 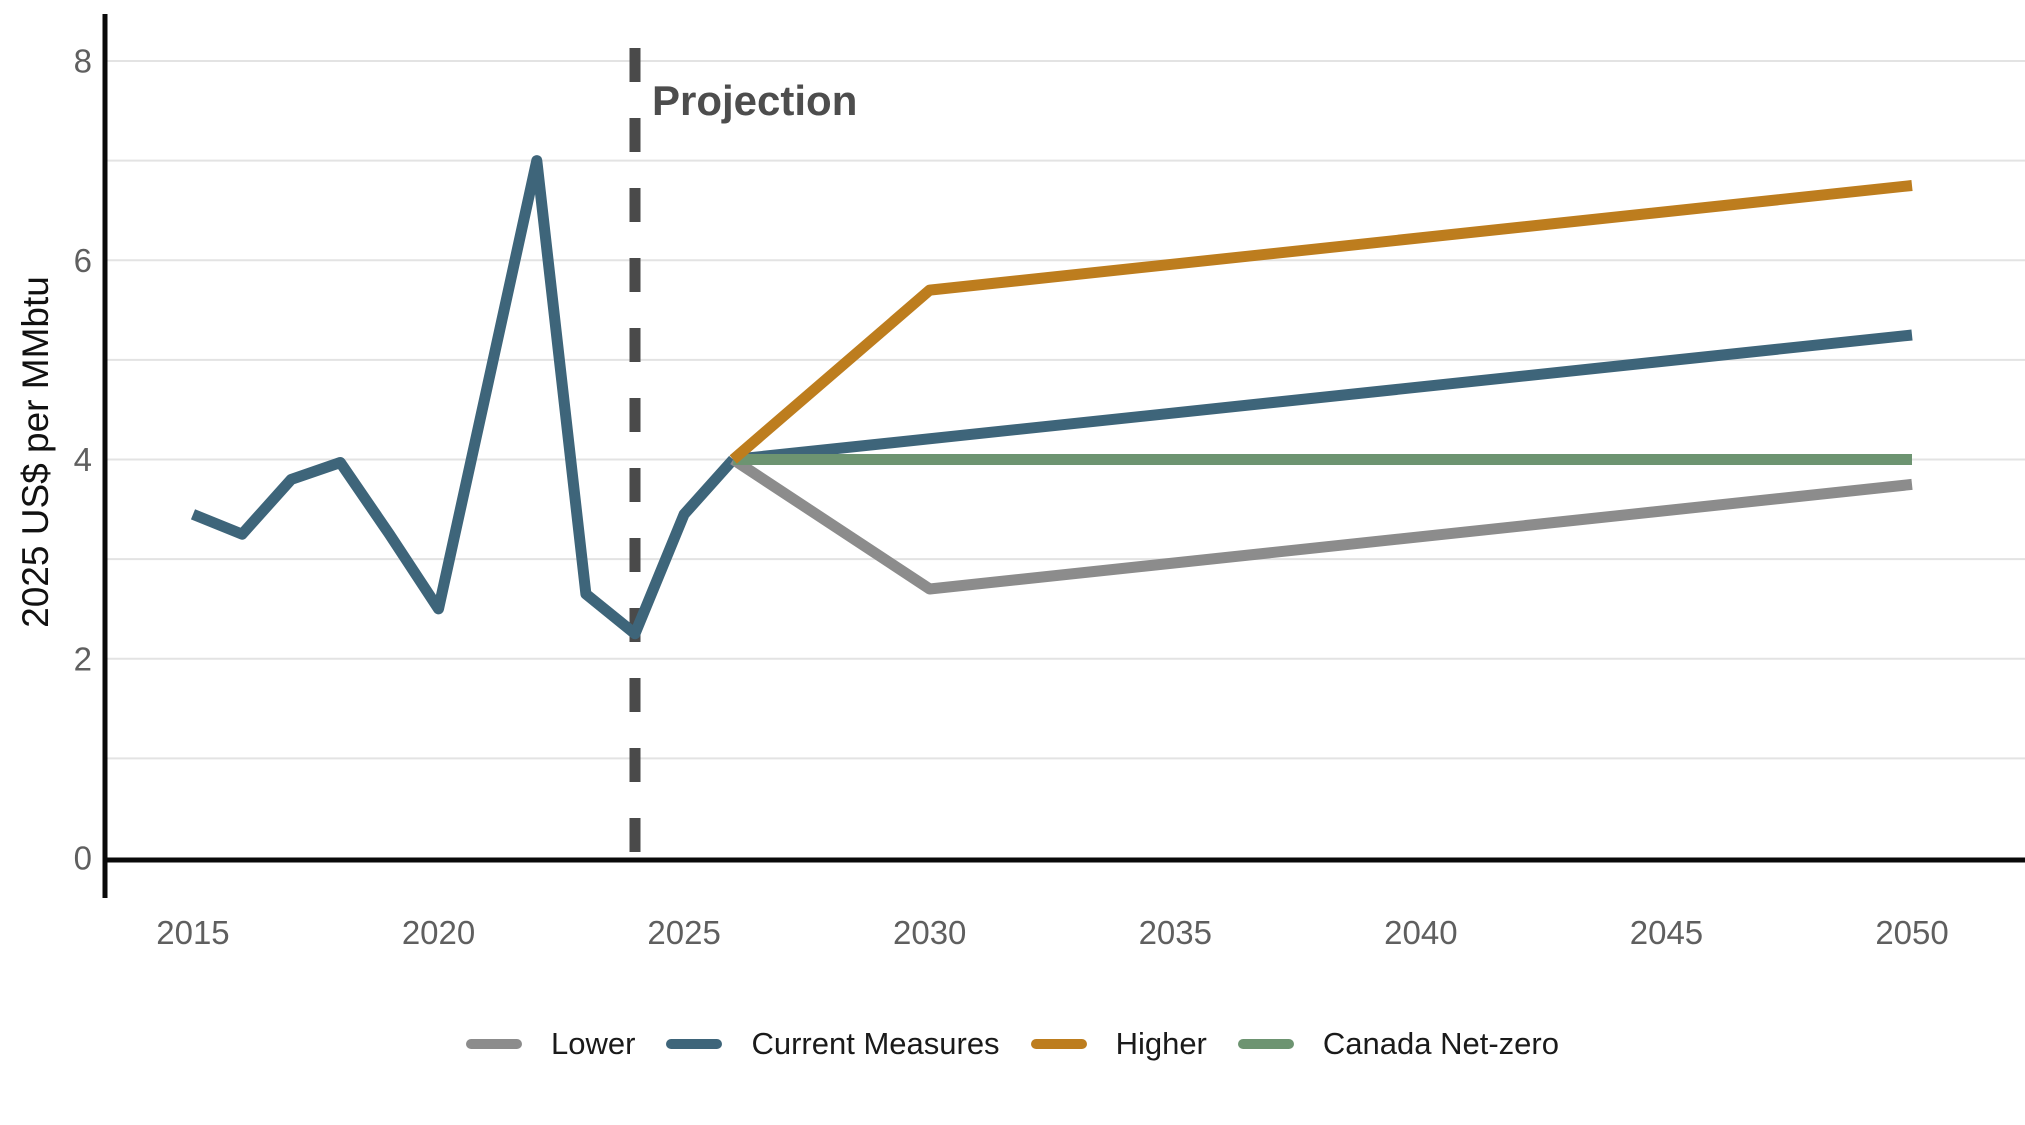 What do you see at coordinates (875, 1043) in the screenshot?
I see `legend-label-current-measures: Current Measures` at bounding box center [875, 1043].